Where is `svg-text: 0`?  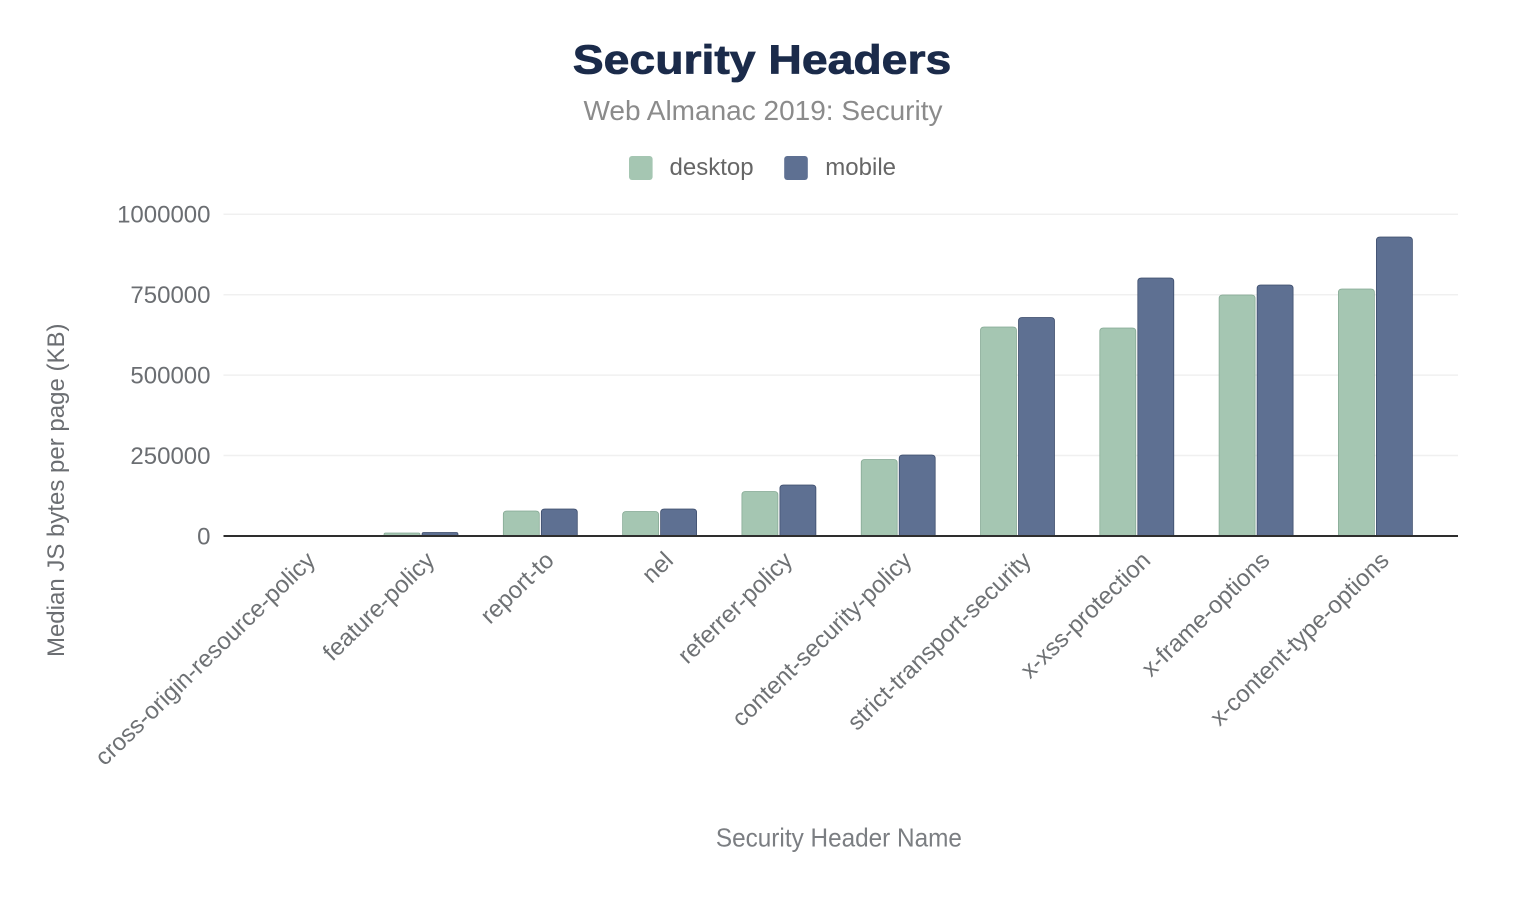 svg-text: 0 is located at coordinates (203, 537).